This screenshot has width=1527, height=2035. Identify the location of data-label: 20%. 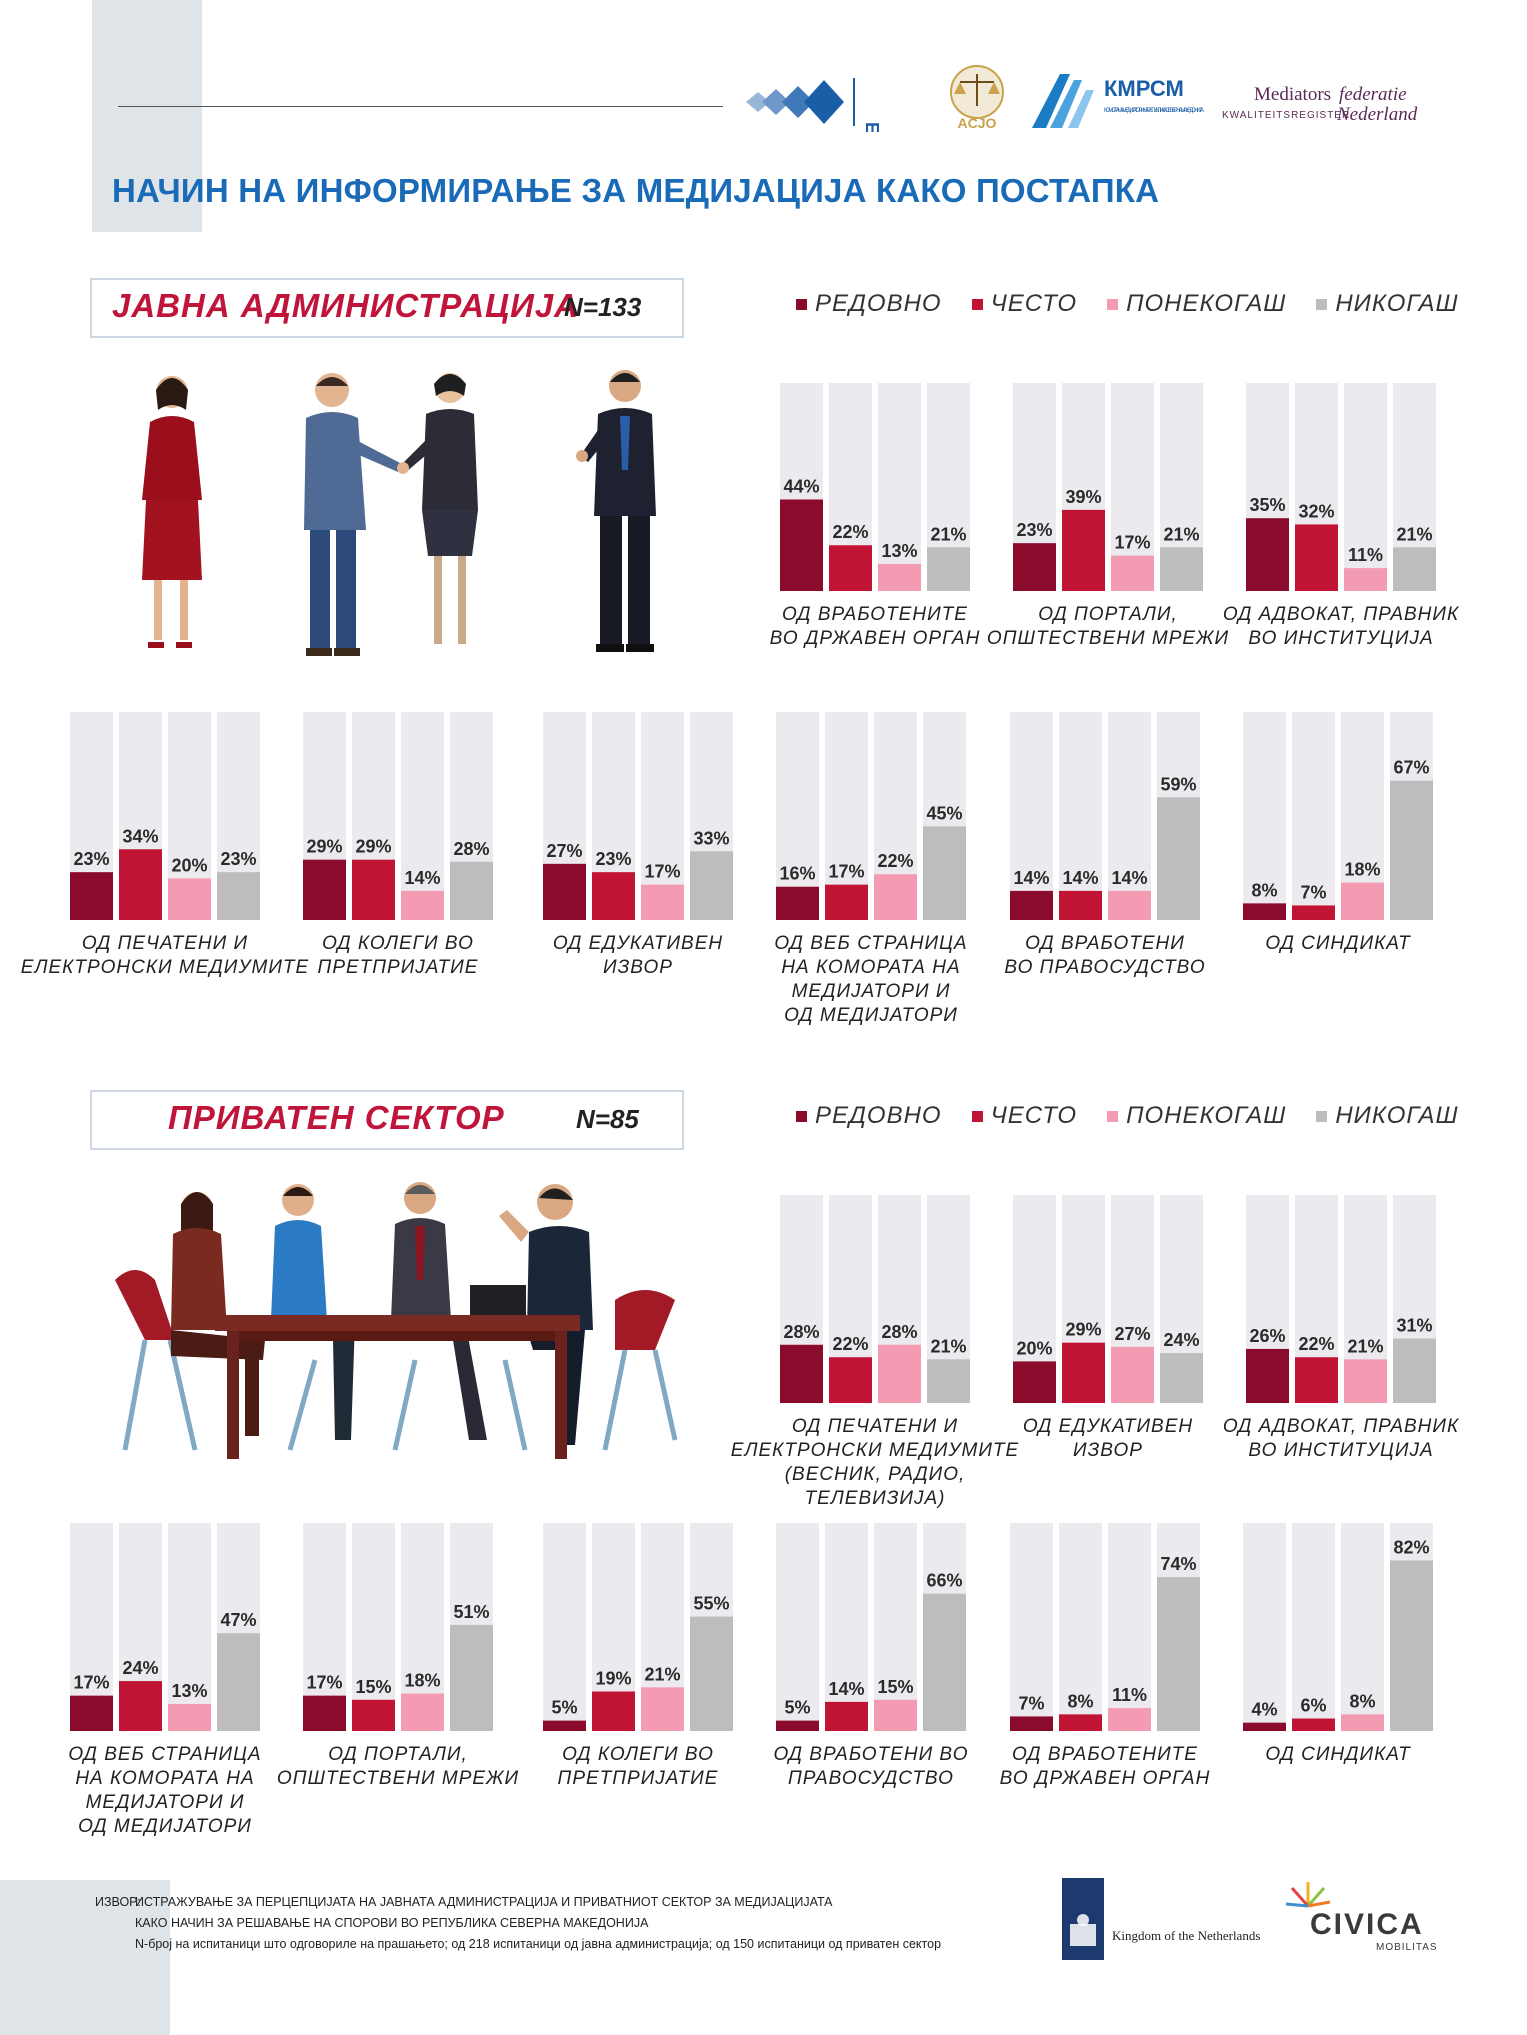
(1034, 1348).